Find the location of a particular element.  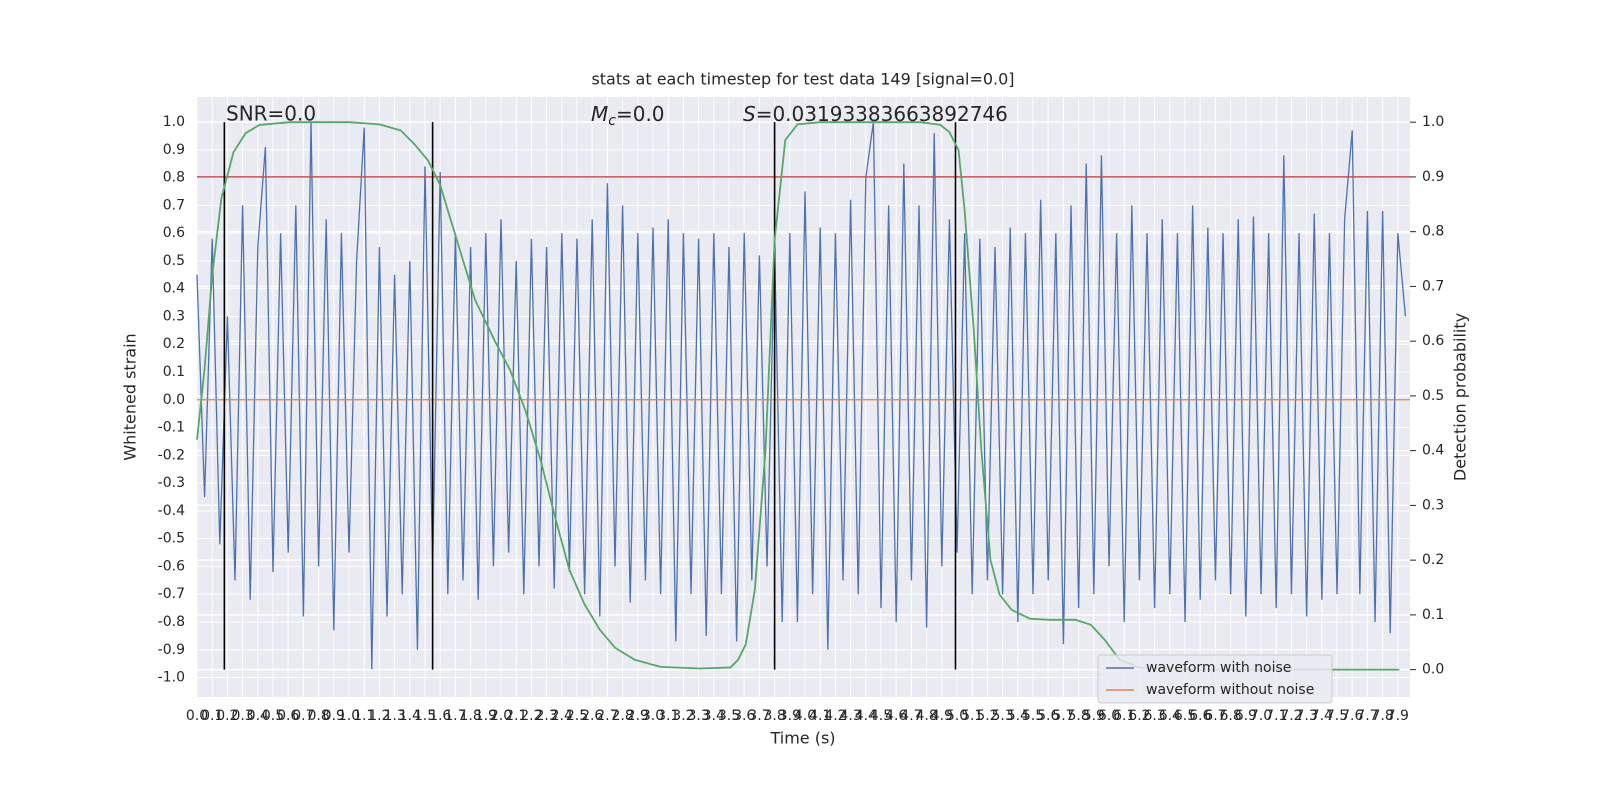

x-tick-label: 0.5 is located at coordinates (273, 716).